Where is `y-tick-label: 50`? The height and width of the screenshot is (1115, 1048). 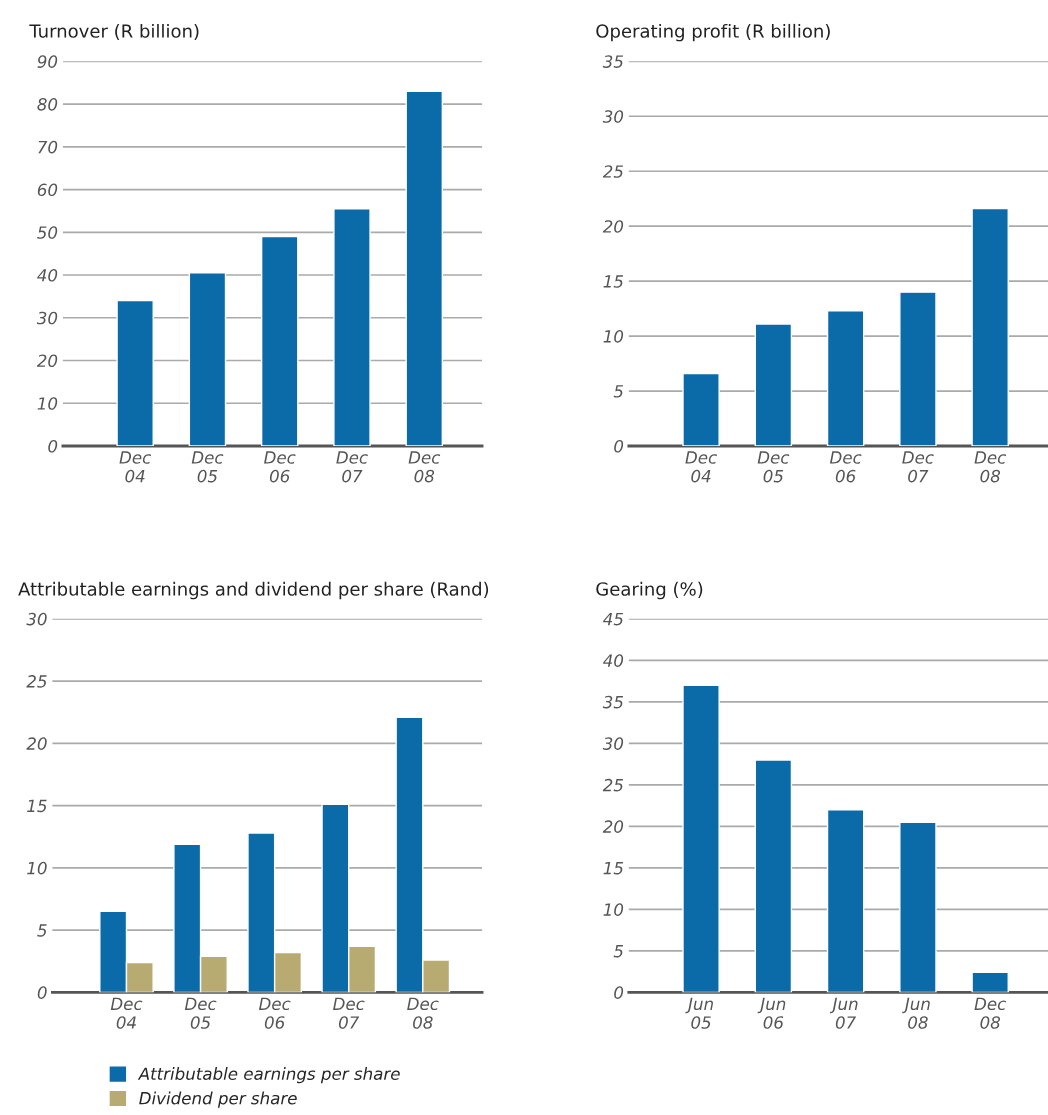 y-tick-label: 50 is located at coordinates (47, 232).